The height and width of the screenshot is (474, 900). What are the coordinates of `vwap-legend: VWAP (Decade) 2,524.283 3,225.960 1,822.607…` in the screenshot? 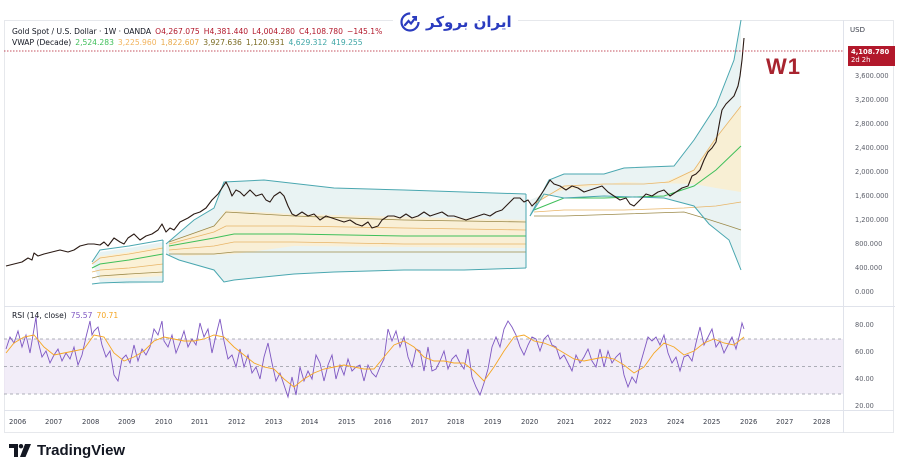 It's located at (189, 43).